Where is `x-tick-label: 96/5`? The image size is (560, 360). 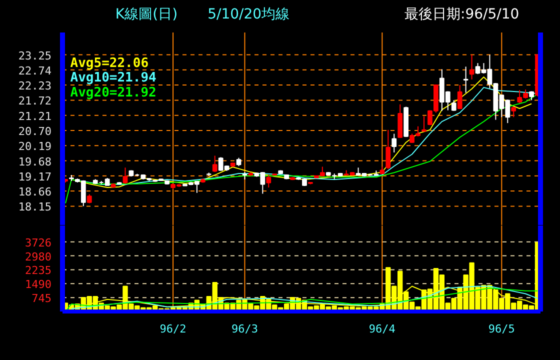 x-tick-label: 96/5 is located at coordinates (501, 329).